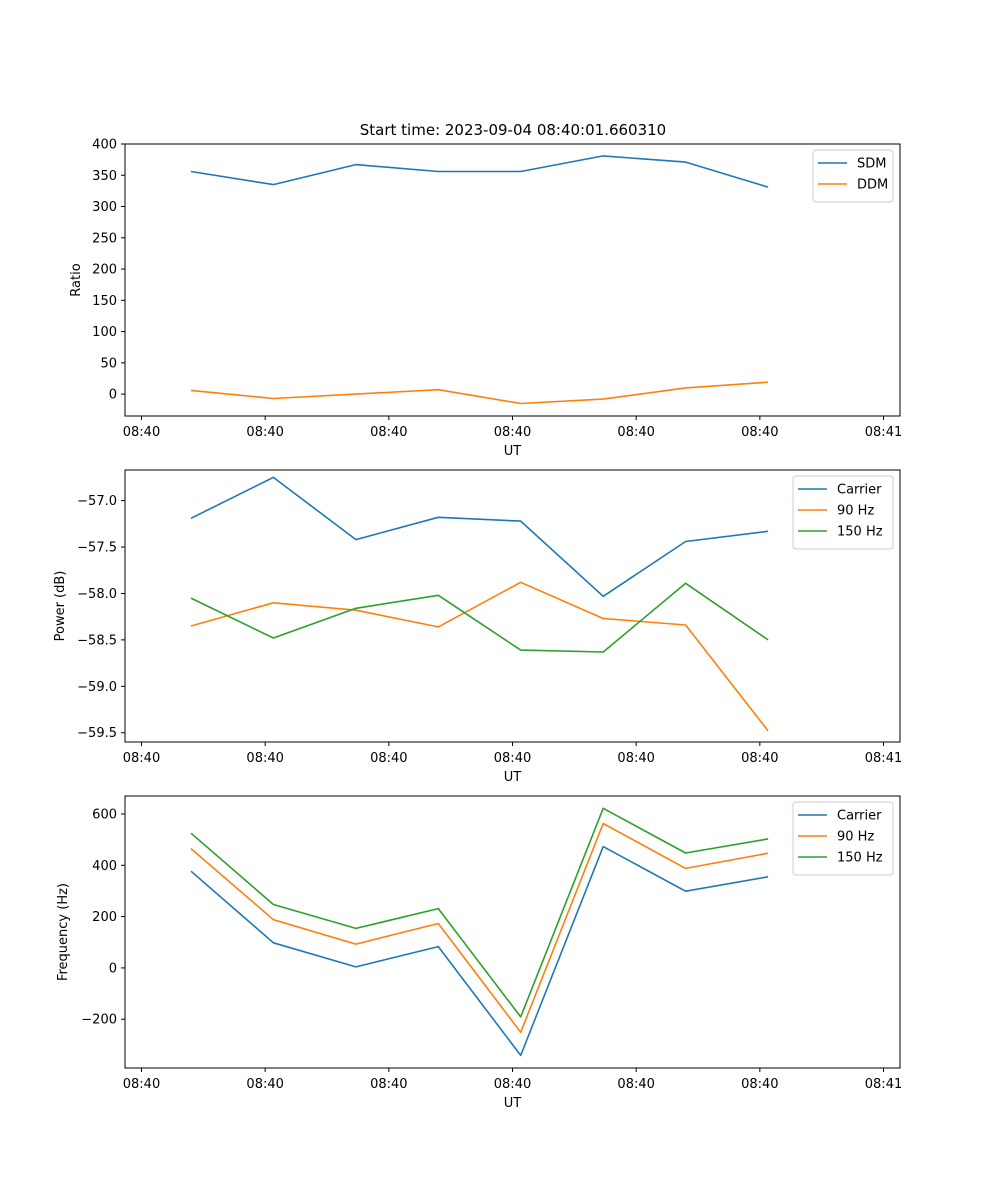  What do you see at coordinates (104, 176) in the screenshot?
I see `y-tick-label: 350` at bounding box center [104, 176].